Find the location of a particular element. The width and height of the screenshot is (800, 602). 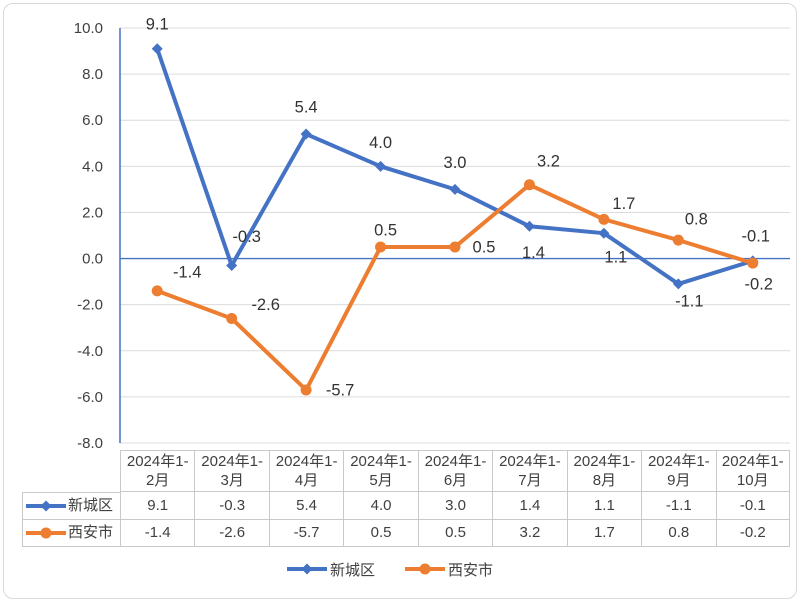

category-label-line2: 7月 is located at coordinates (530, 480).